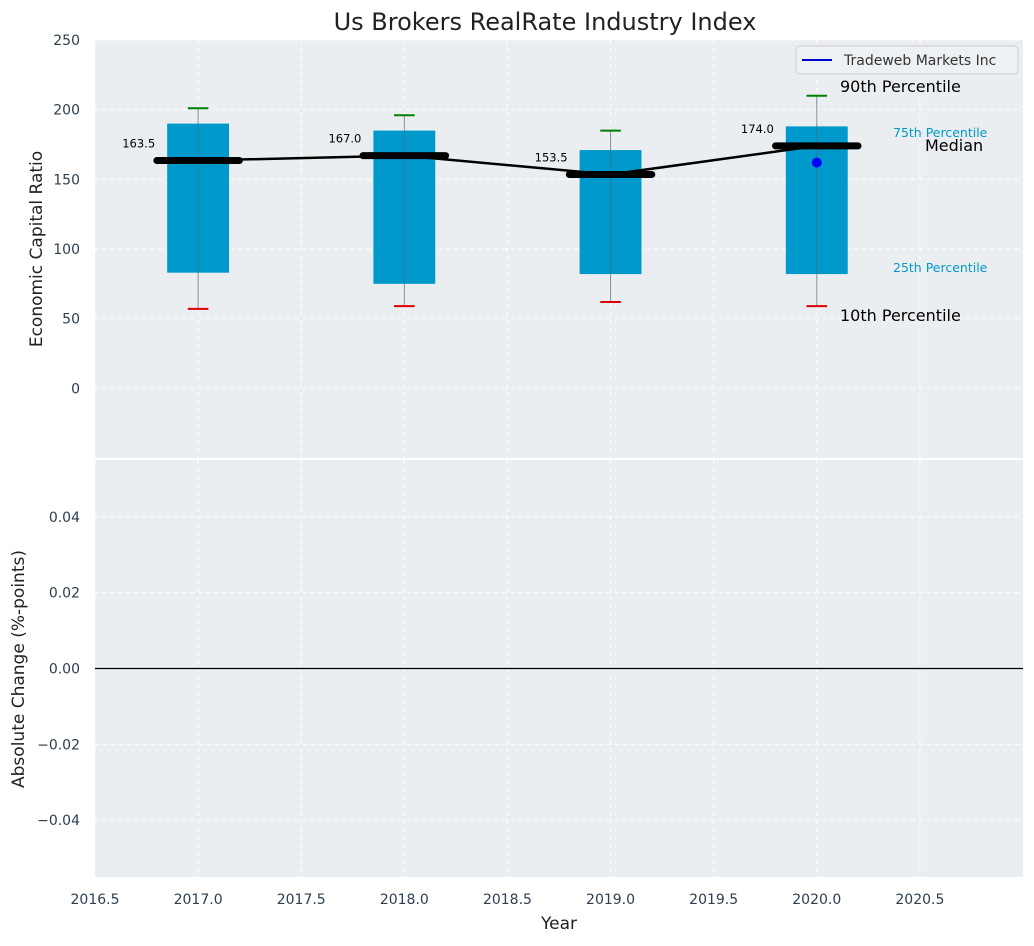  What do you see at coordinates (198, 900) in the screenshot?
I see `x-tick-label: 2017.0` at bounding box center [198, 900].